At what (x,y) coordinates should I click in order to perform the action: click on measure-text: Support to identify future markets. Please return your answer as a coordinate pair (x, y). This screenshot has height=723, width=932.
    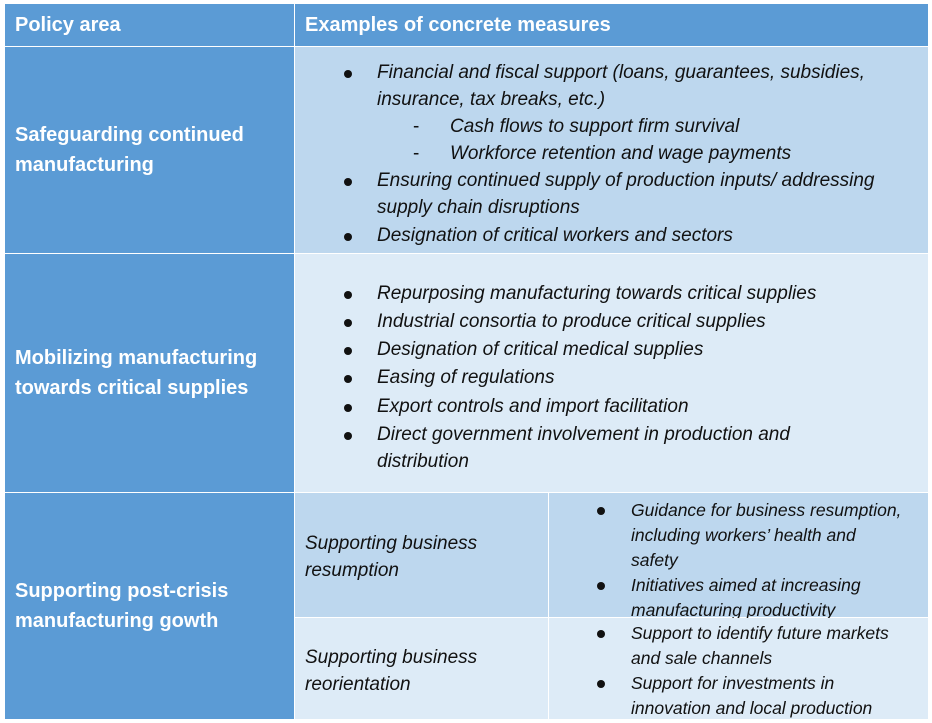
    Looking at the image, I should click on (760, 633).